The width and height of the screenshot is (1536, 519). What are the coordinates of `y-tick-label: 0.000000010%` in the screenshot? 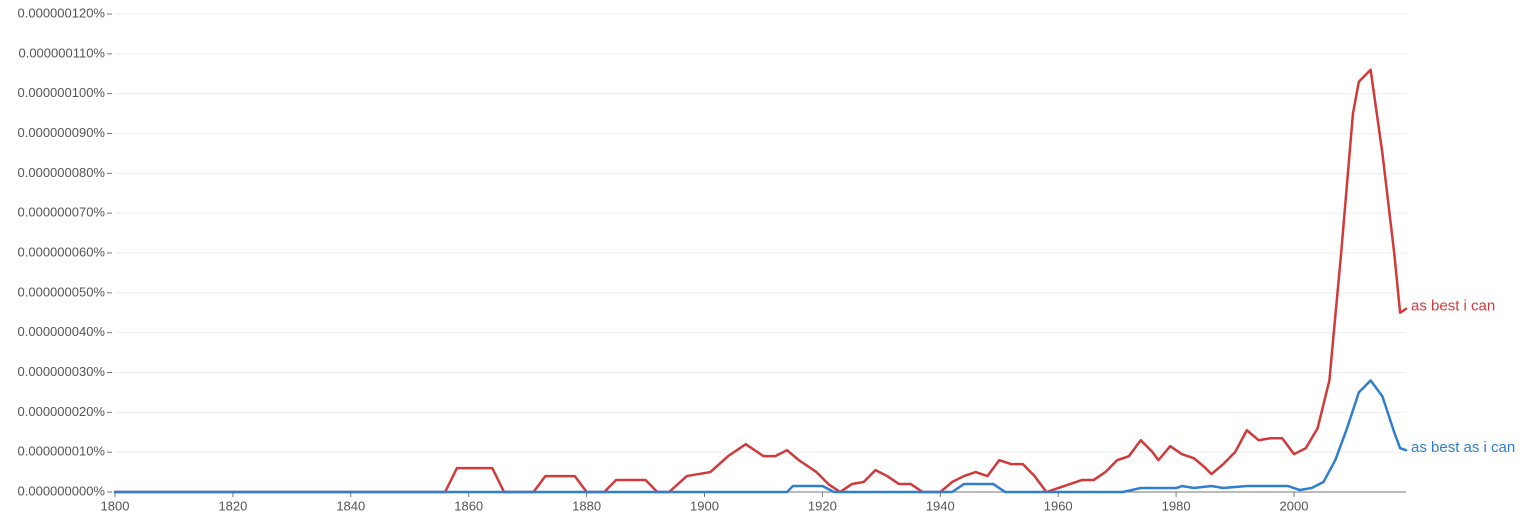 It's located at (62, 451).